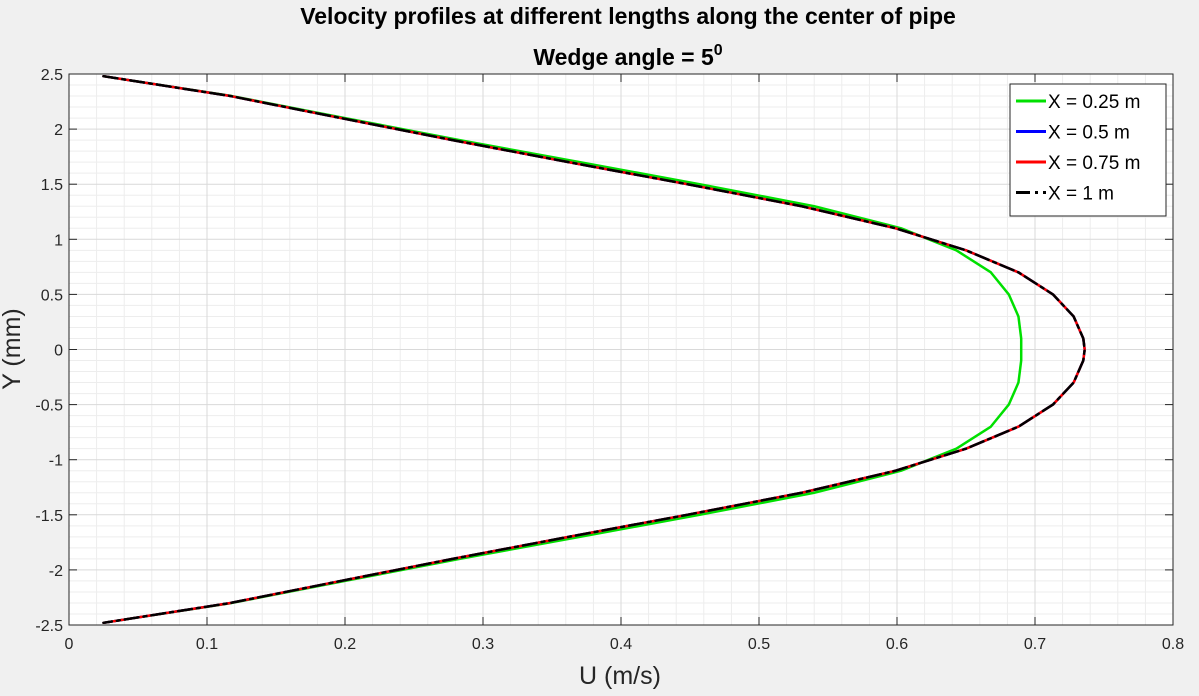 This screenshot has height=696, width=1199. Describe the element at coordinates (1089, 133) in the screenshot. I see `legend-label: X = 0.5 m` at that location.